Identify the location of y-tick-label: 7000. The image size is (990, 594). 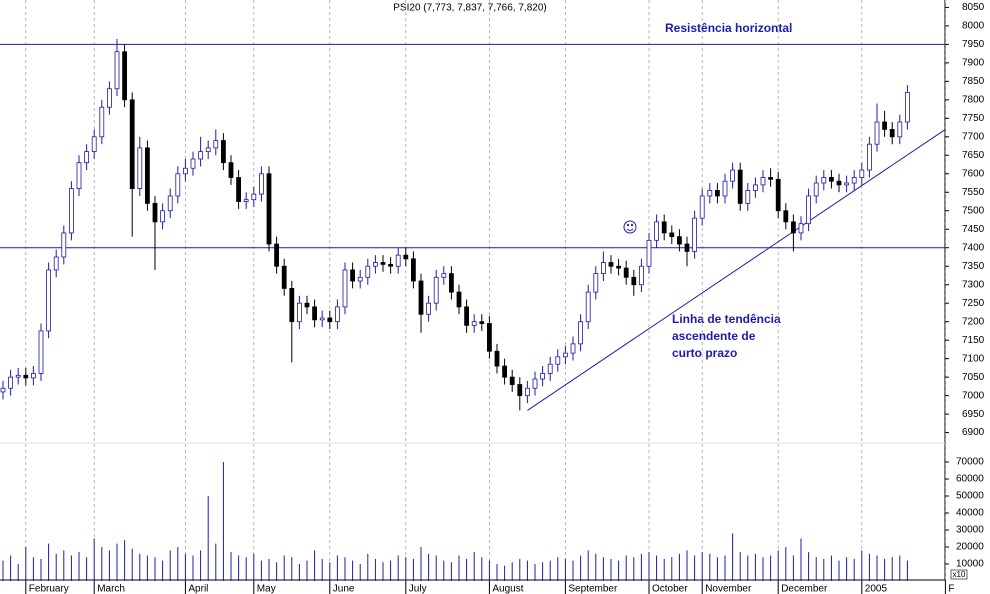
(973, 395).